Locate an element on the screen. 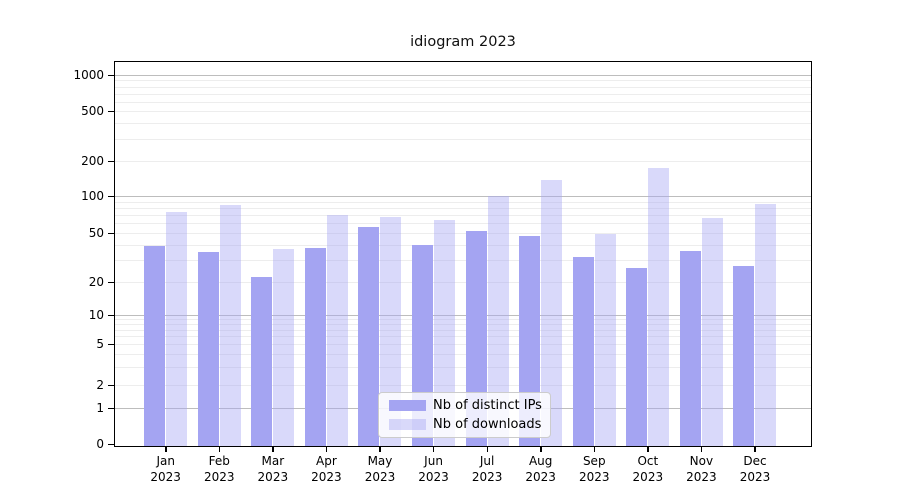  bar-ips-nov is located at coordinates (690, 348).